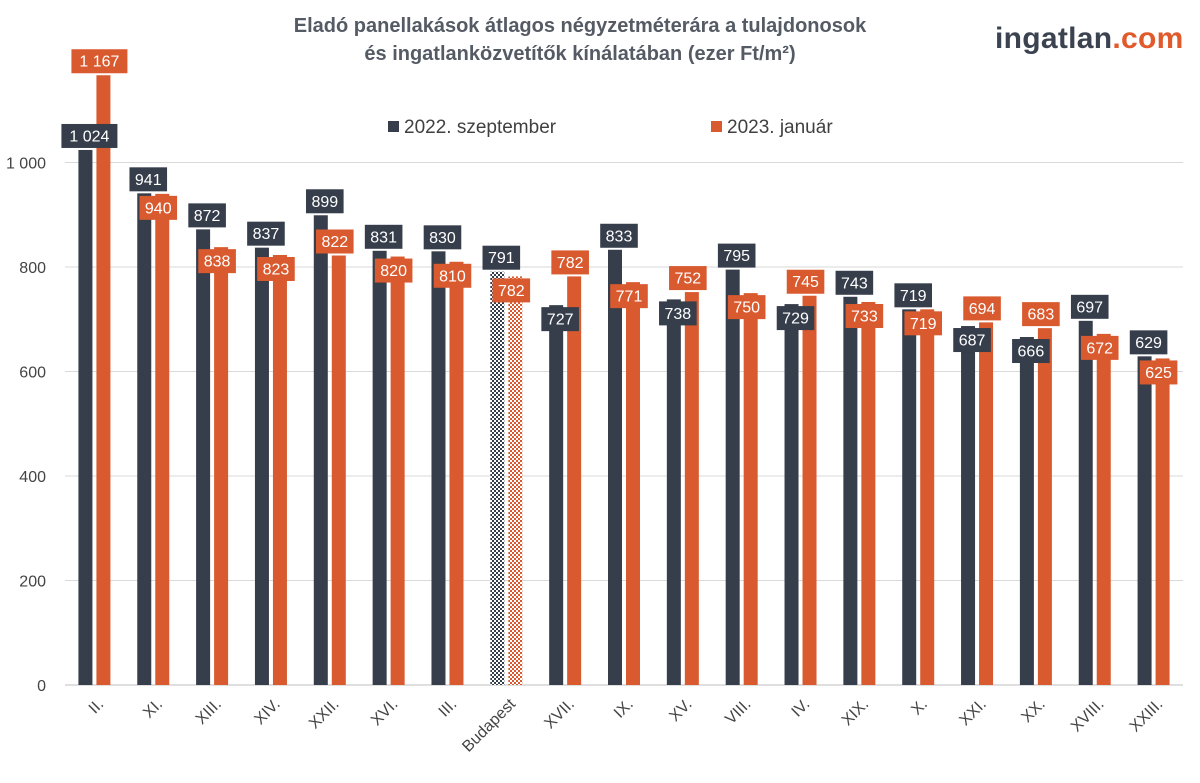 This screenshot has height=783, width=1200. Describe the element at coordinates (32, 373) in the screenshot. I see `y-tick-label: 600` at that location.